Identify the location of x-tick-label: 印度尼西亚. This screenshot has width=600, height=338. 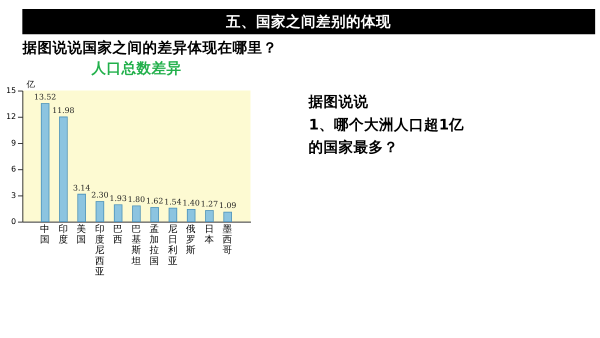
(99, 250).